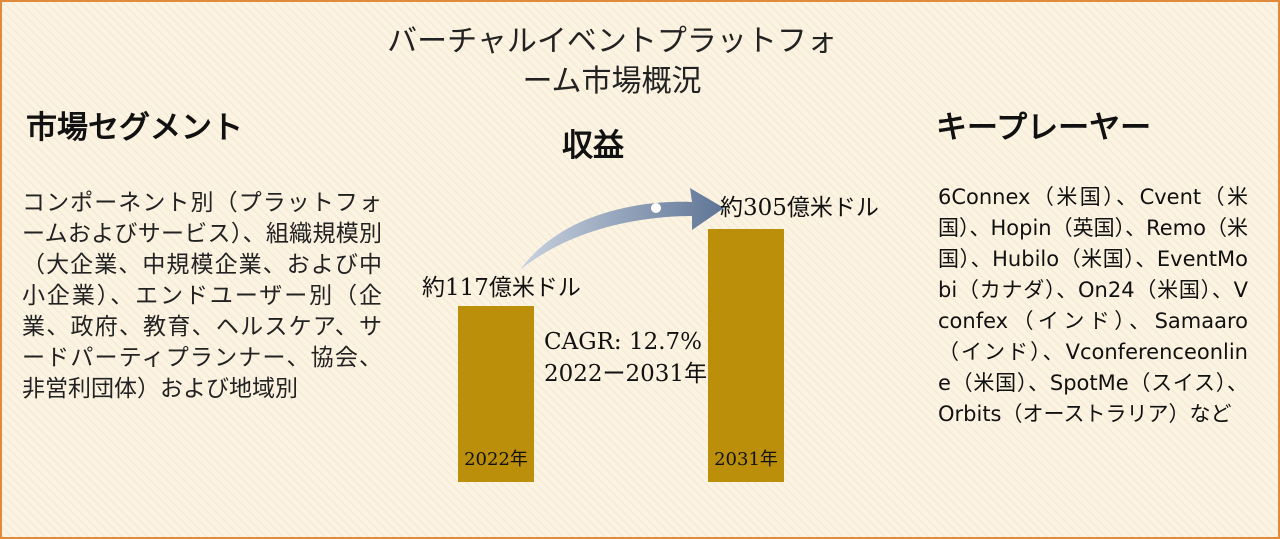  I want to click on arrow-dot, so click(656, 208).